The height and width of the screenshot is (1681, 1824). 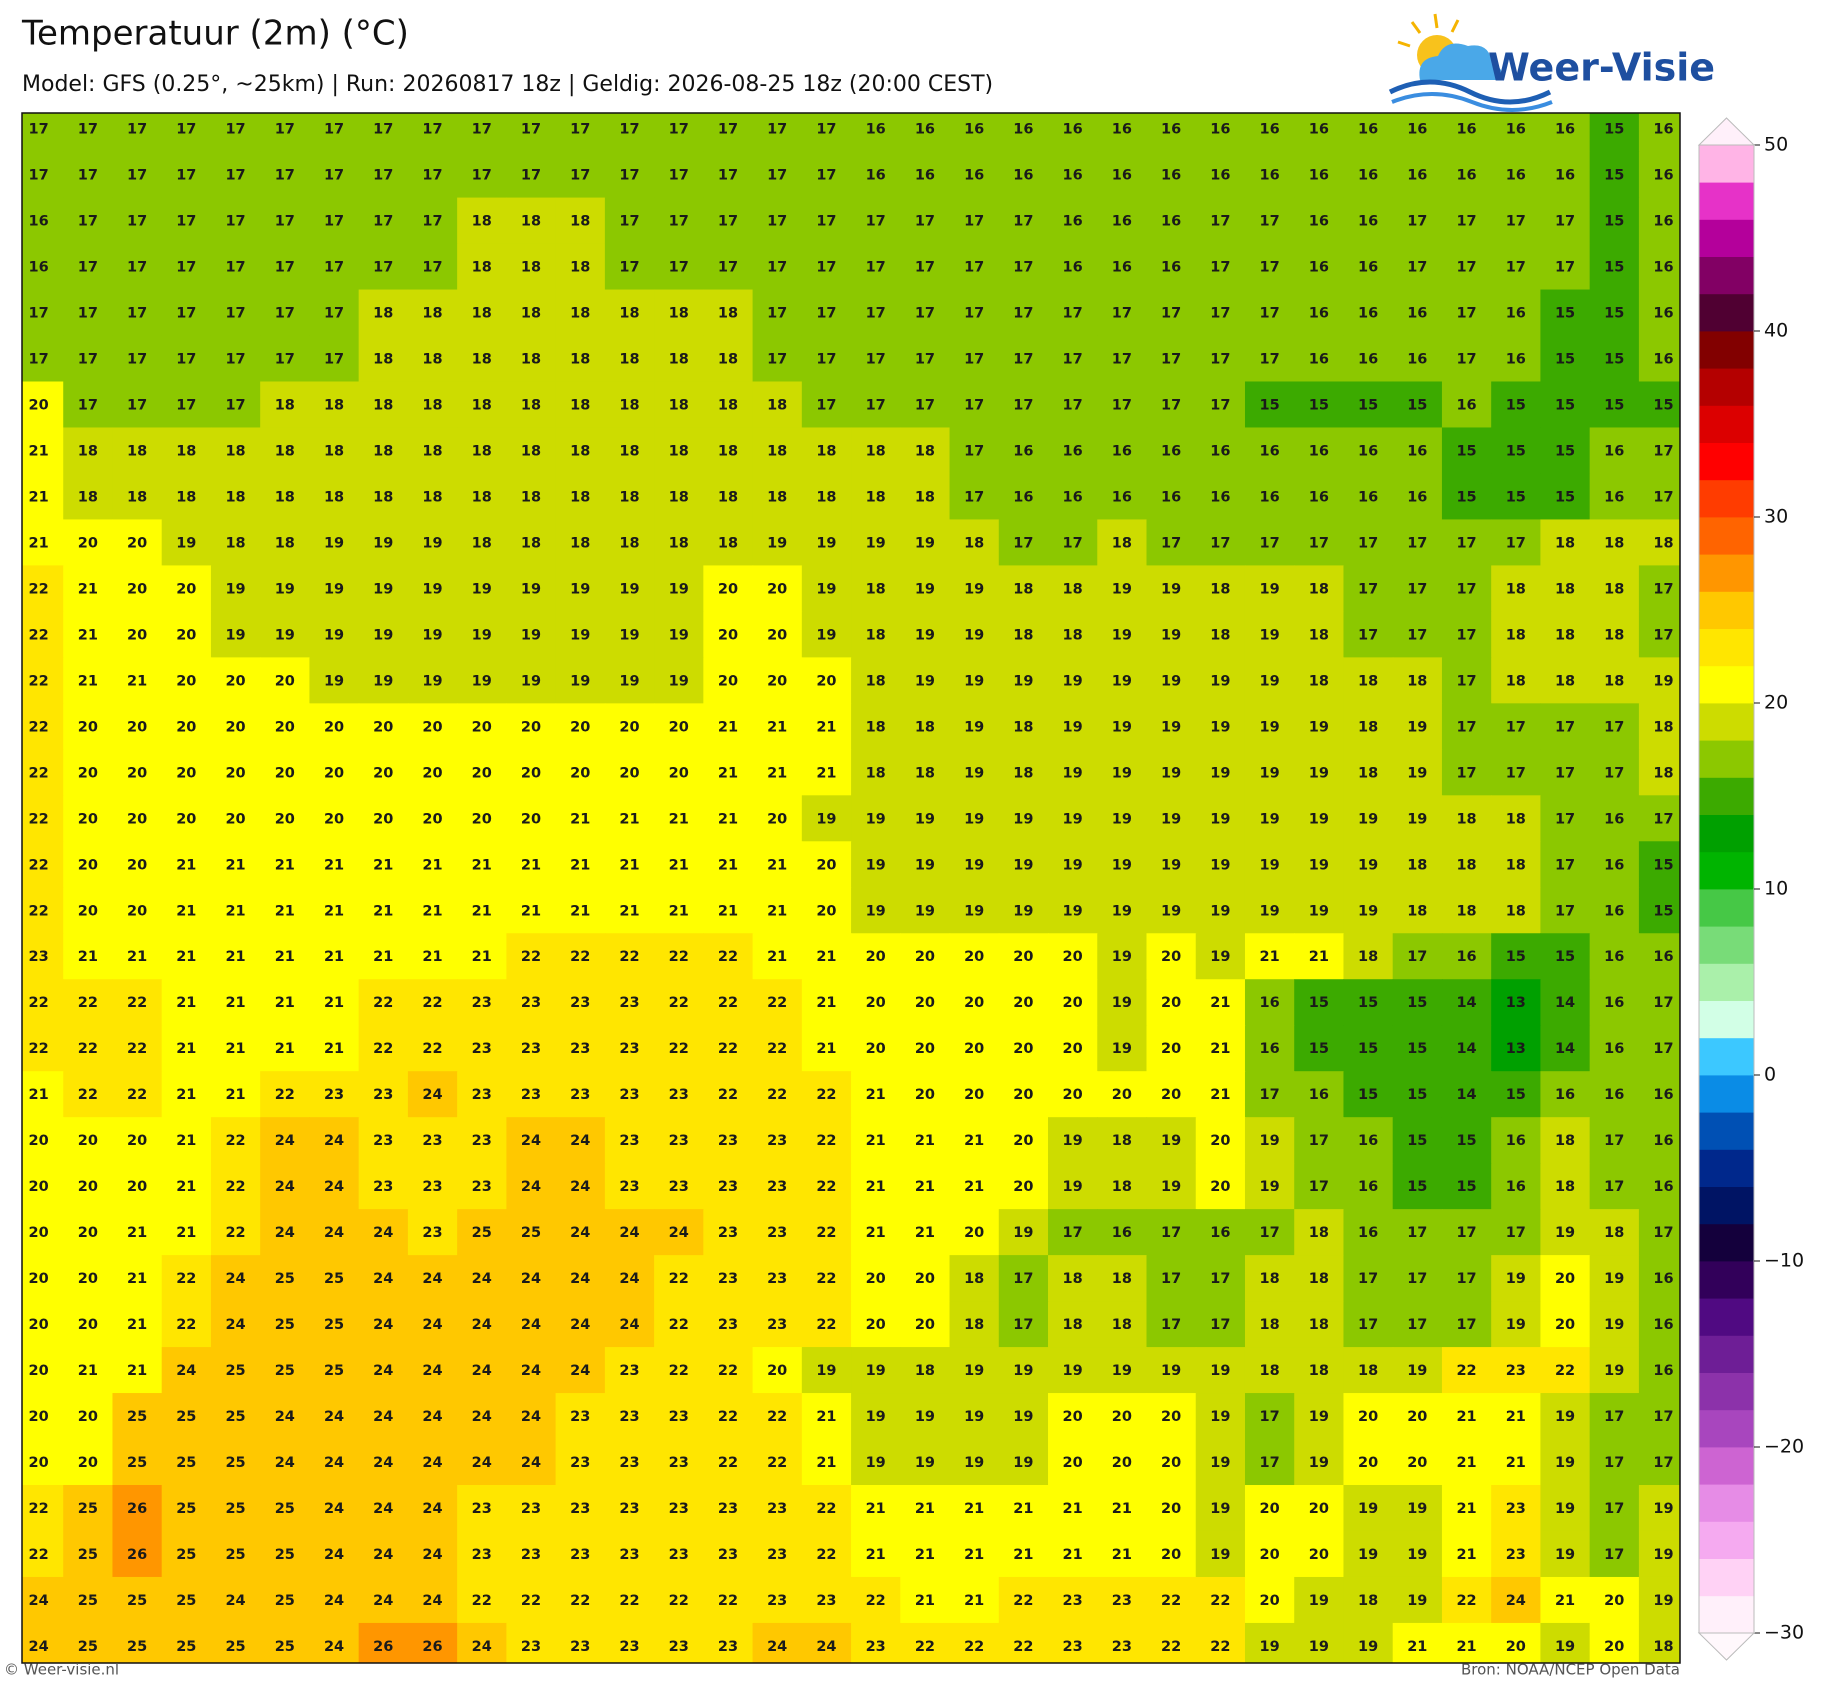 I want to click on temperature-value: 26, so click(x=383, y=1647).